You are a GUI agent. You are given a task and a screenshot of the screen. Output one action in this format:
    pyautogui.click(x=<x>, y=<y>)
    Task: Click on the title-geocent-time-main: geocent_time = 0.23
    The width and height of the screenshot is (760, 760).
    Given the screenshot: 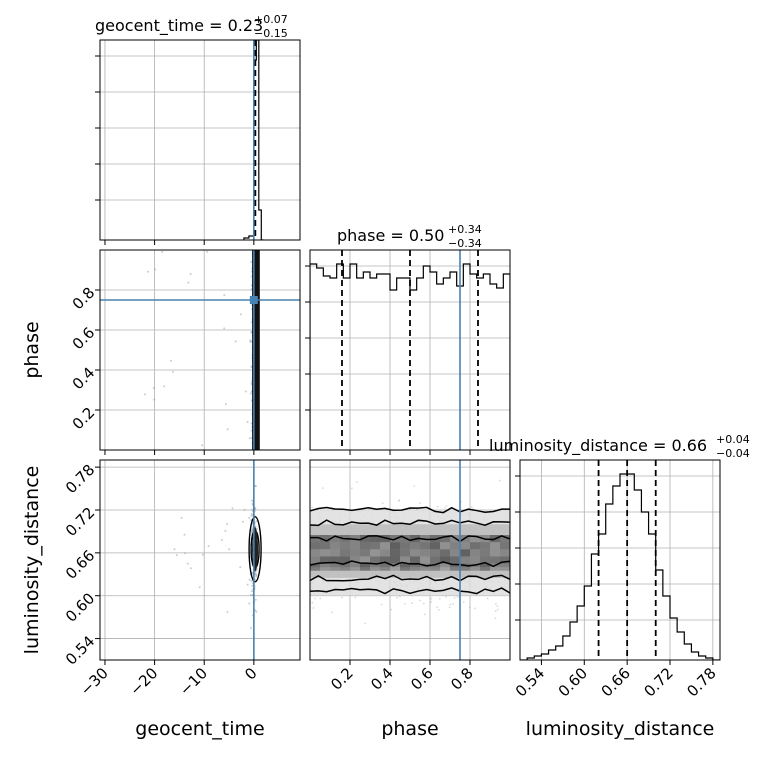 What is the action you would take?
    pyautogui.click(x=179, y=26)
    